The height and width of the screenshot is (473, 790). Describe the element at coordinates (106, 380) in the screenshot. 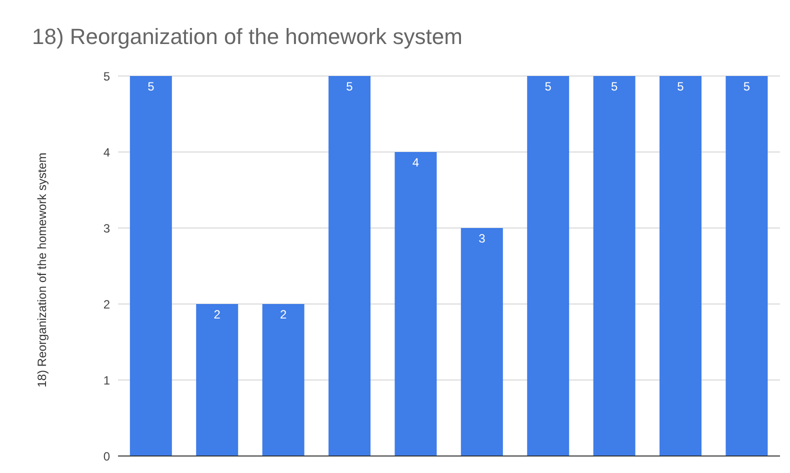

I see `y-tick-label: 1` at that location.